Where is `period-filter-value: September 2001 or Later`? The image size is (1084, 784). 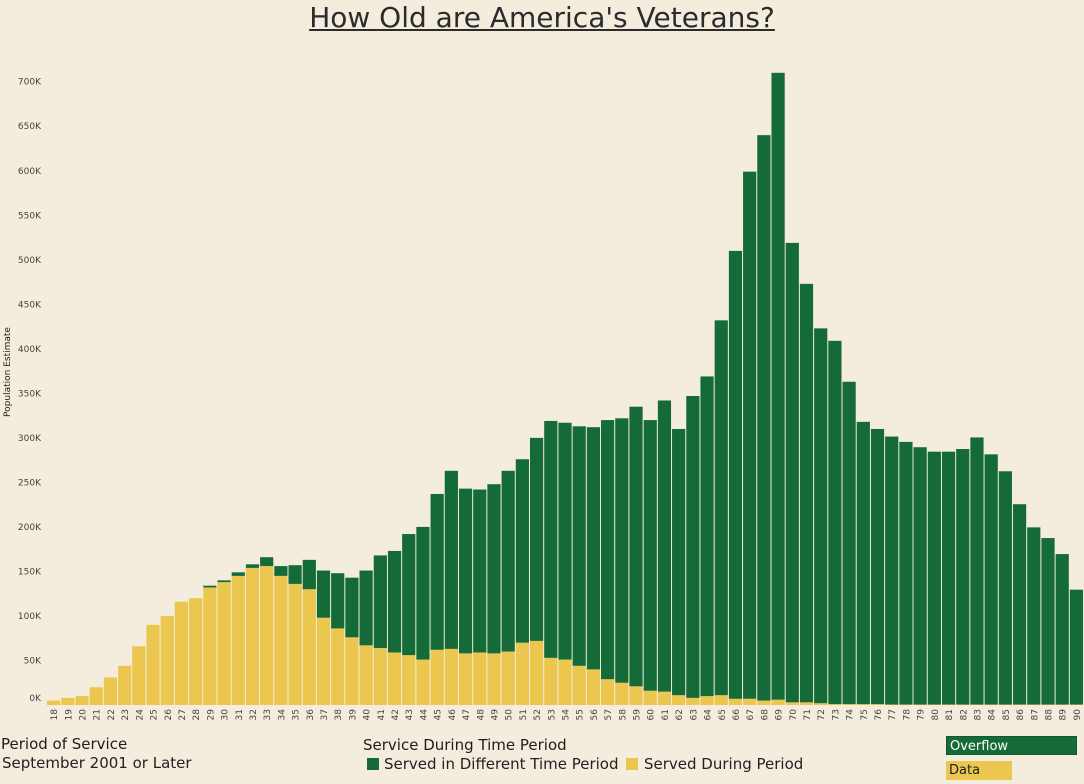
period-filter-value: September 2001 or Later is located at coordinates (97, 763).